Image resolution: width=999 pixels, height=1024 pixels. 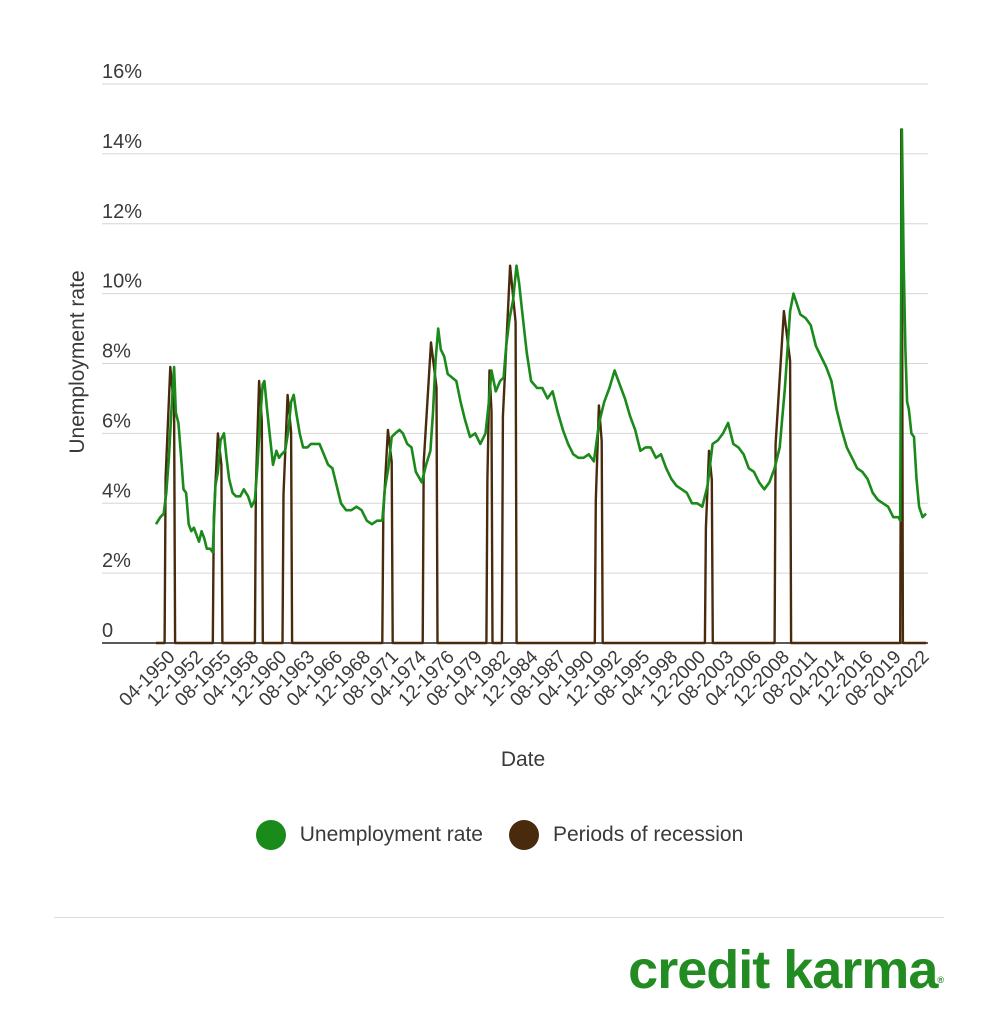 What do you see at coordinates (116, 561) in the screenshot?
I see `y-tick-label: 2%` at bounding box center [116, 561].